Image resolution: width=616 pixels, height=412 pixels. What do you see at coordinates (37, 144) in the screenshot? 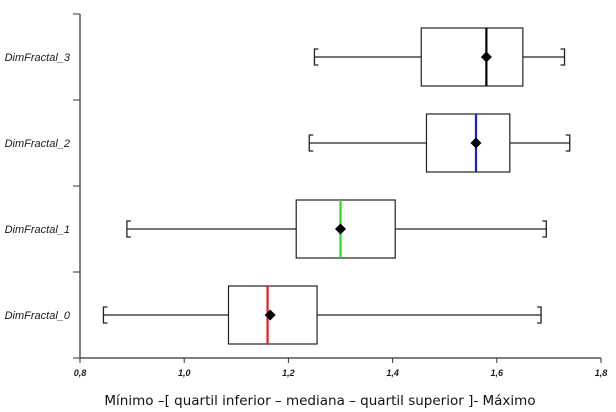
I see `category-label: DimFractal_2` at bounding box center [37, 144].